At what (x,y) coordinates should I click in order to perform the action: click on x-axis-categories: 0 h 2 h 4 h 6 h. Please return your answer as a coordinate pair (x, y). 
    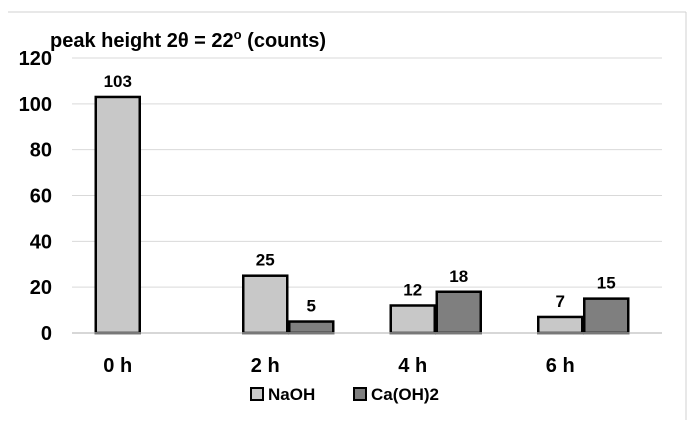
    Looking at the image, I should click on (338, 366).